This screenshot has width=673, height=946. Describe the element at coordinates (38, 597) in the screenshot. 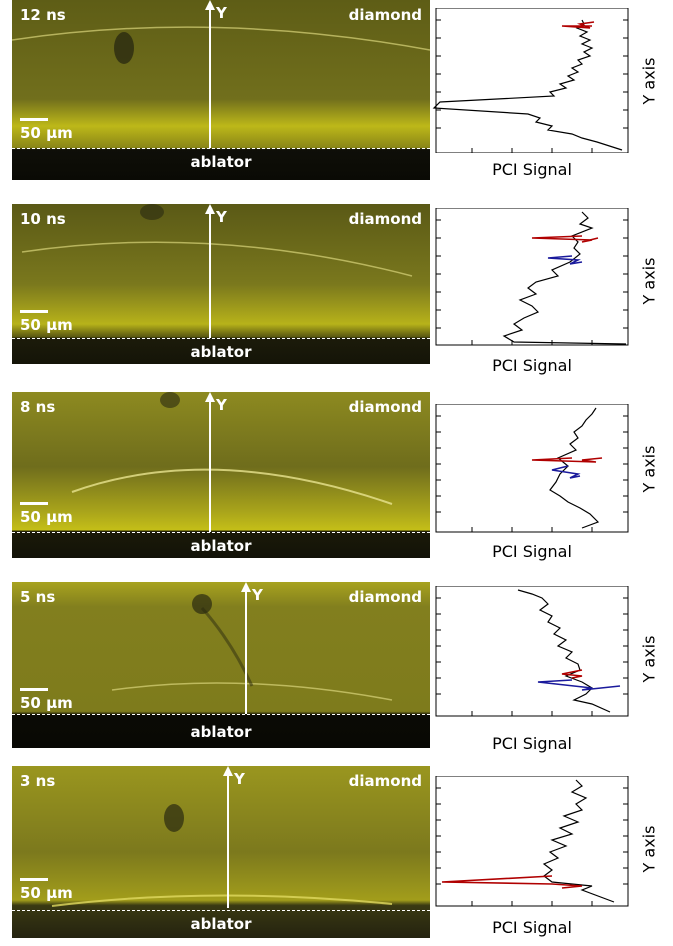

I see `time-label: 5 ns` at that location.